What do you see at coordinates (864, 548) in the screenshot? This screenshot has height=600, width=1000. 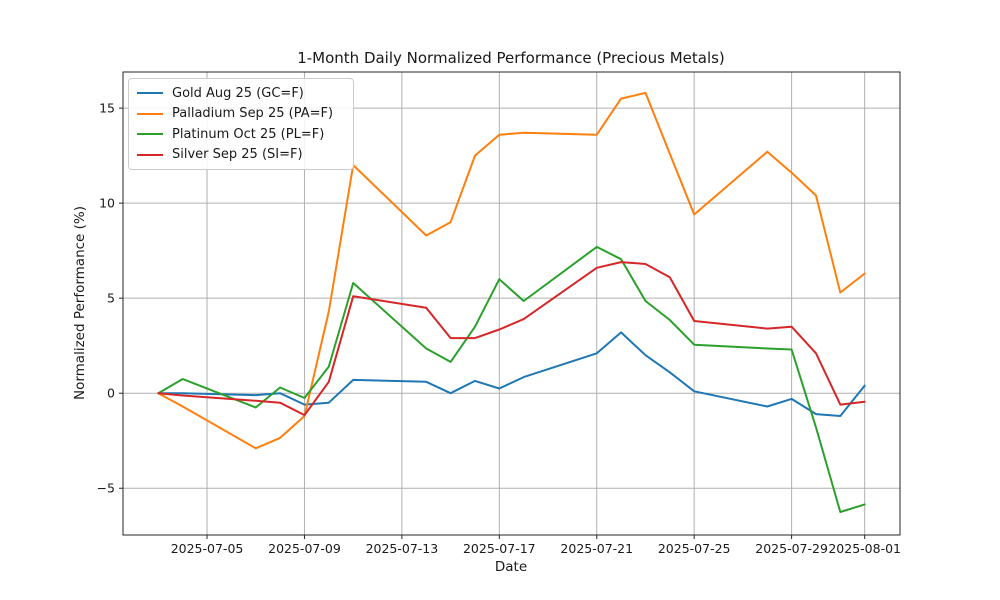 I see `x-tick-label: 2025-08-01` at bounding box center [864, 548].